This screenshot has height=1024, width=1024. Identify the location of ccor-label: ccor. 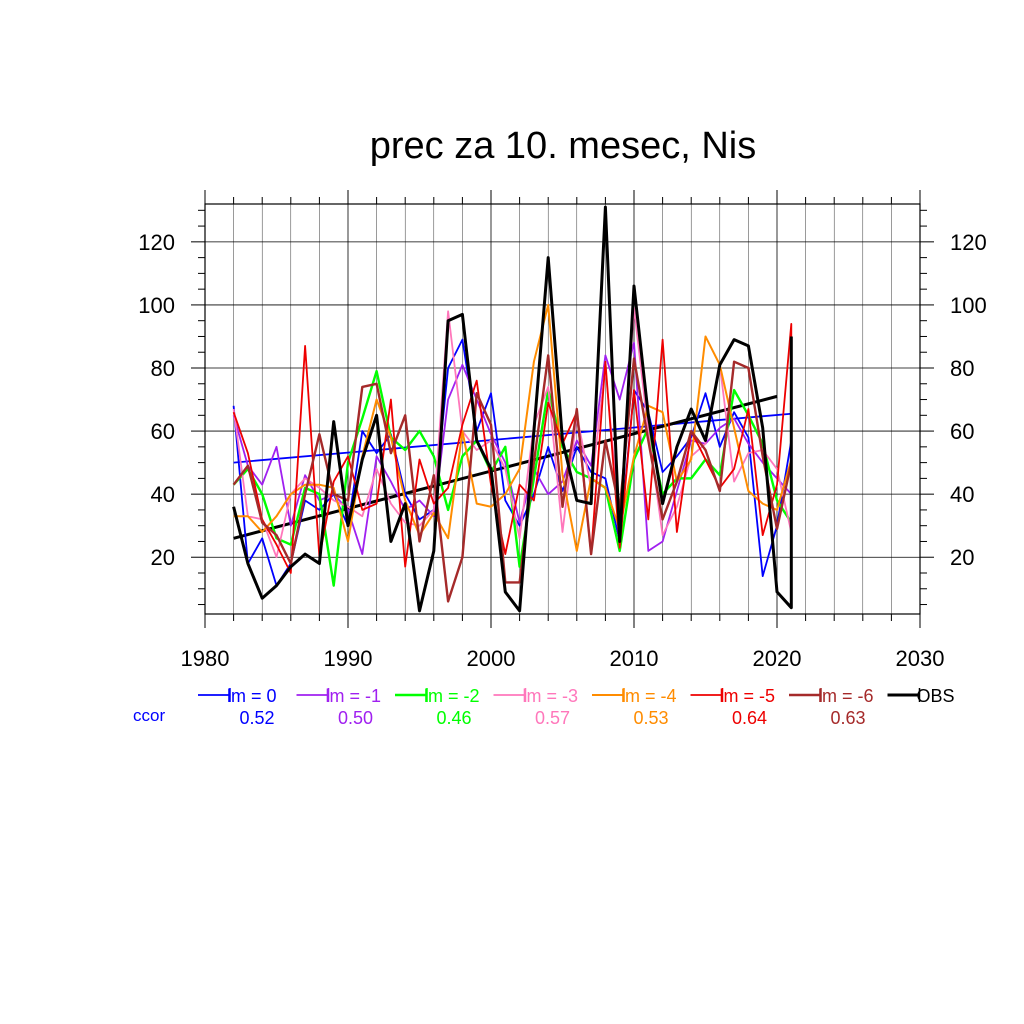
(149, 715).